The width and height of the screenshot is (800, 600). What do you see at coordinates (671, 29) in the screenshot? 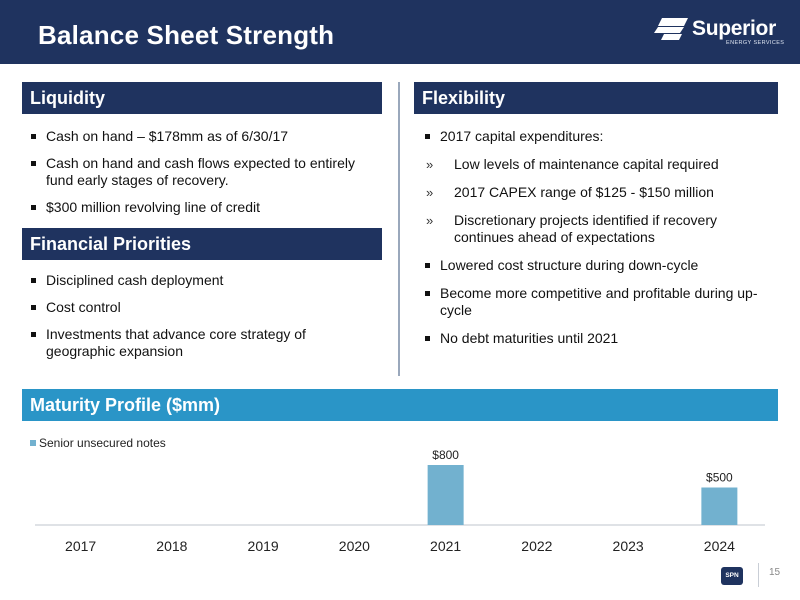
I see `superior-logo-icon` at bounding box center [671, 29].